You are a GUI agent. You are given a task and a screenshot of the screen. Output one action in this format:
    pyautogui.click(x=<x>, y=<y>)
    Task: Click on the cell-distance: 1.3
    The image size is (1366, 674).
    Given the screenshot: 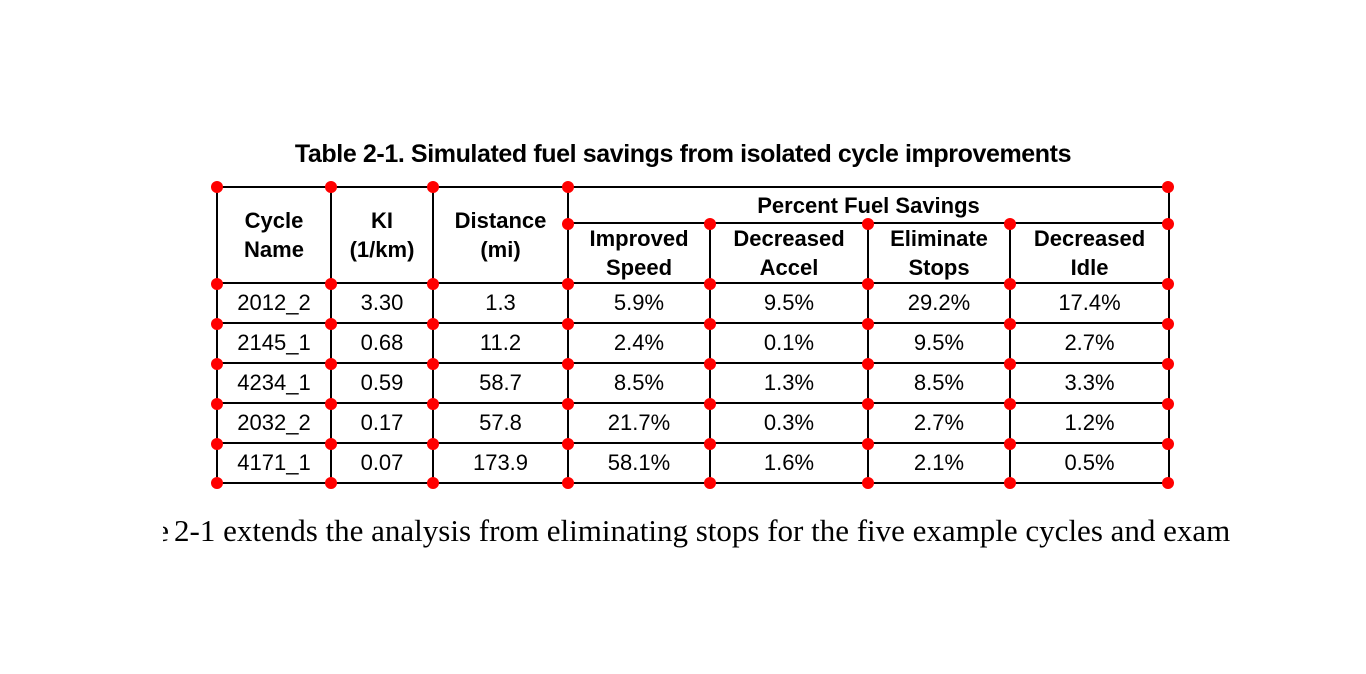 What is the action you would take?
    pyautogui.click(x=500, y=303)
    